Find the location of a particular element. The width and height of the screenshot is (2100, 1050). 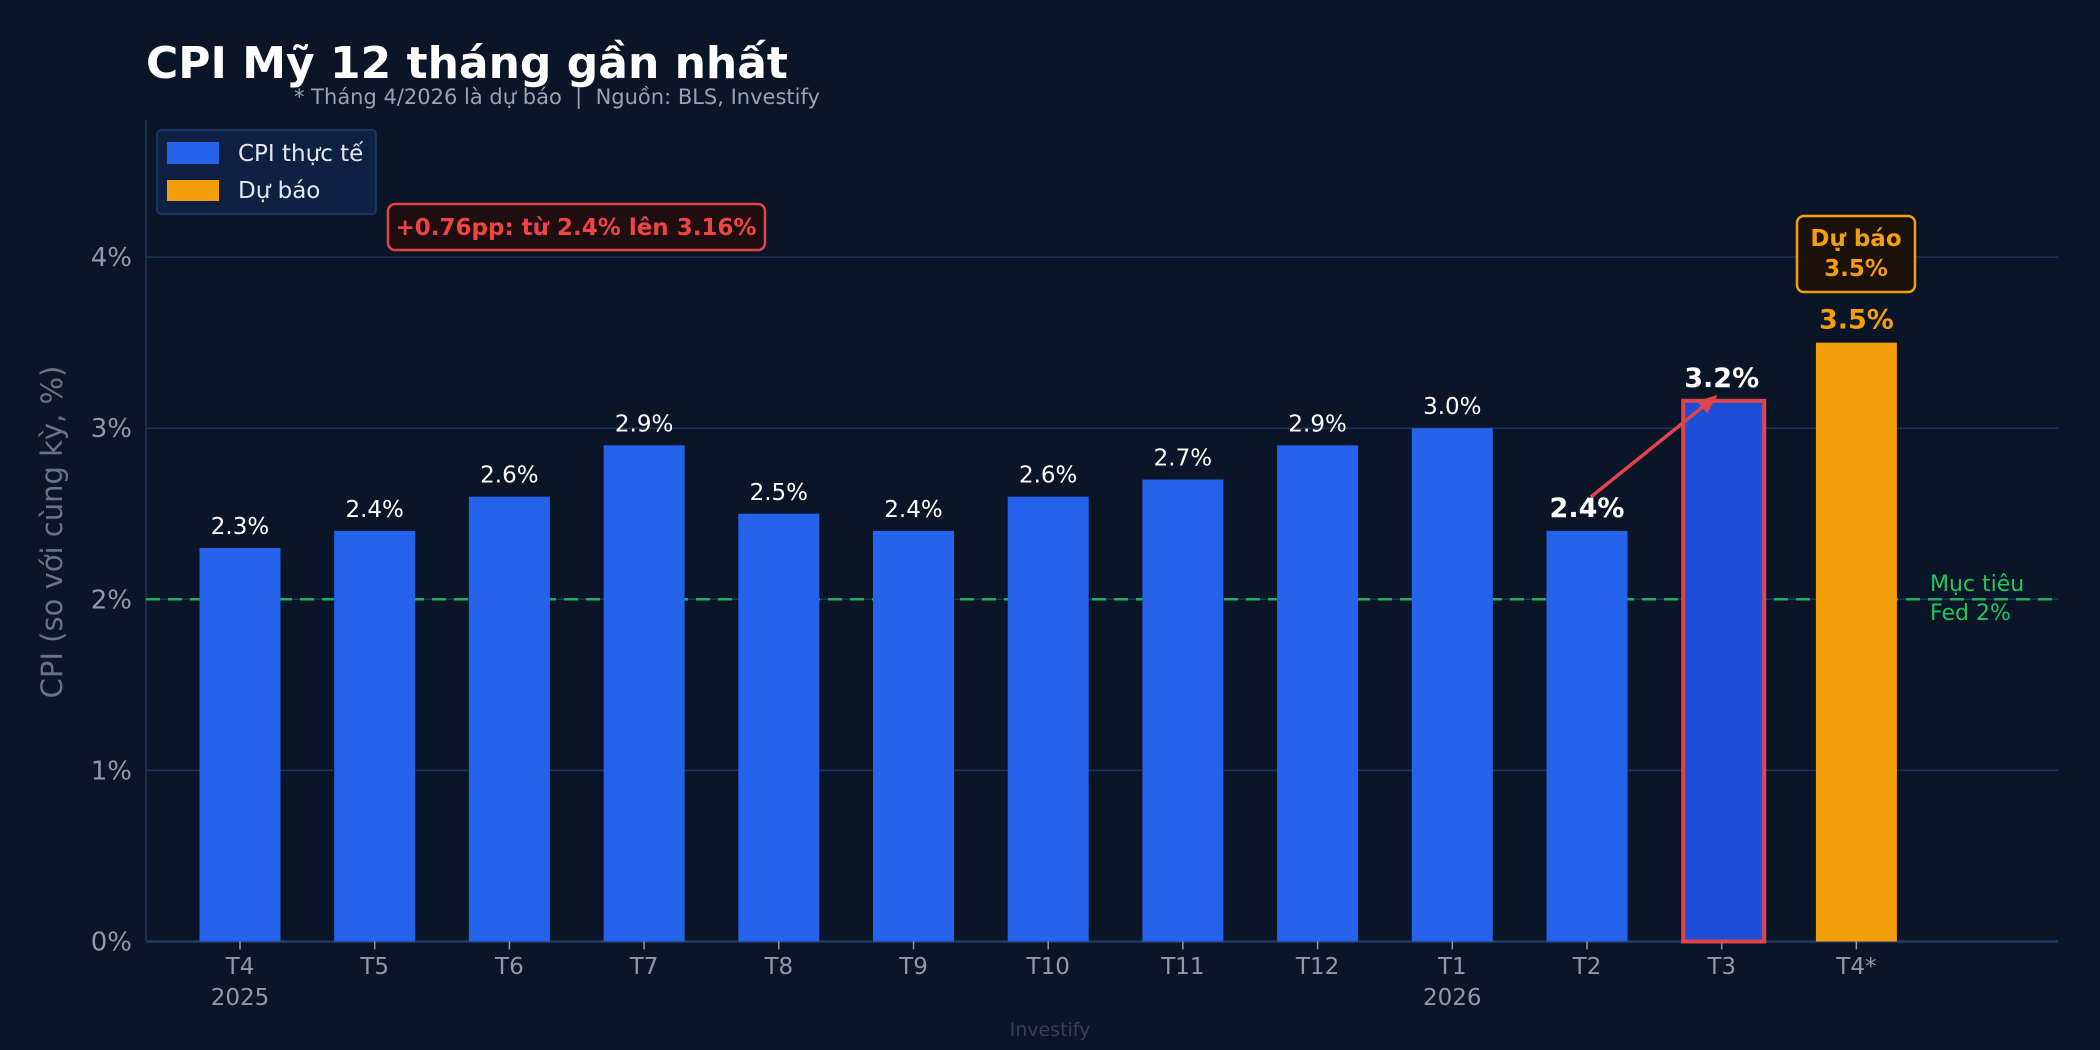

data-label: 3.5% is located at coordinates (1856, 320).